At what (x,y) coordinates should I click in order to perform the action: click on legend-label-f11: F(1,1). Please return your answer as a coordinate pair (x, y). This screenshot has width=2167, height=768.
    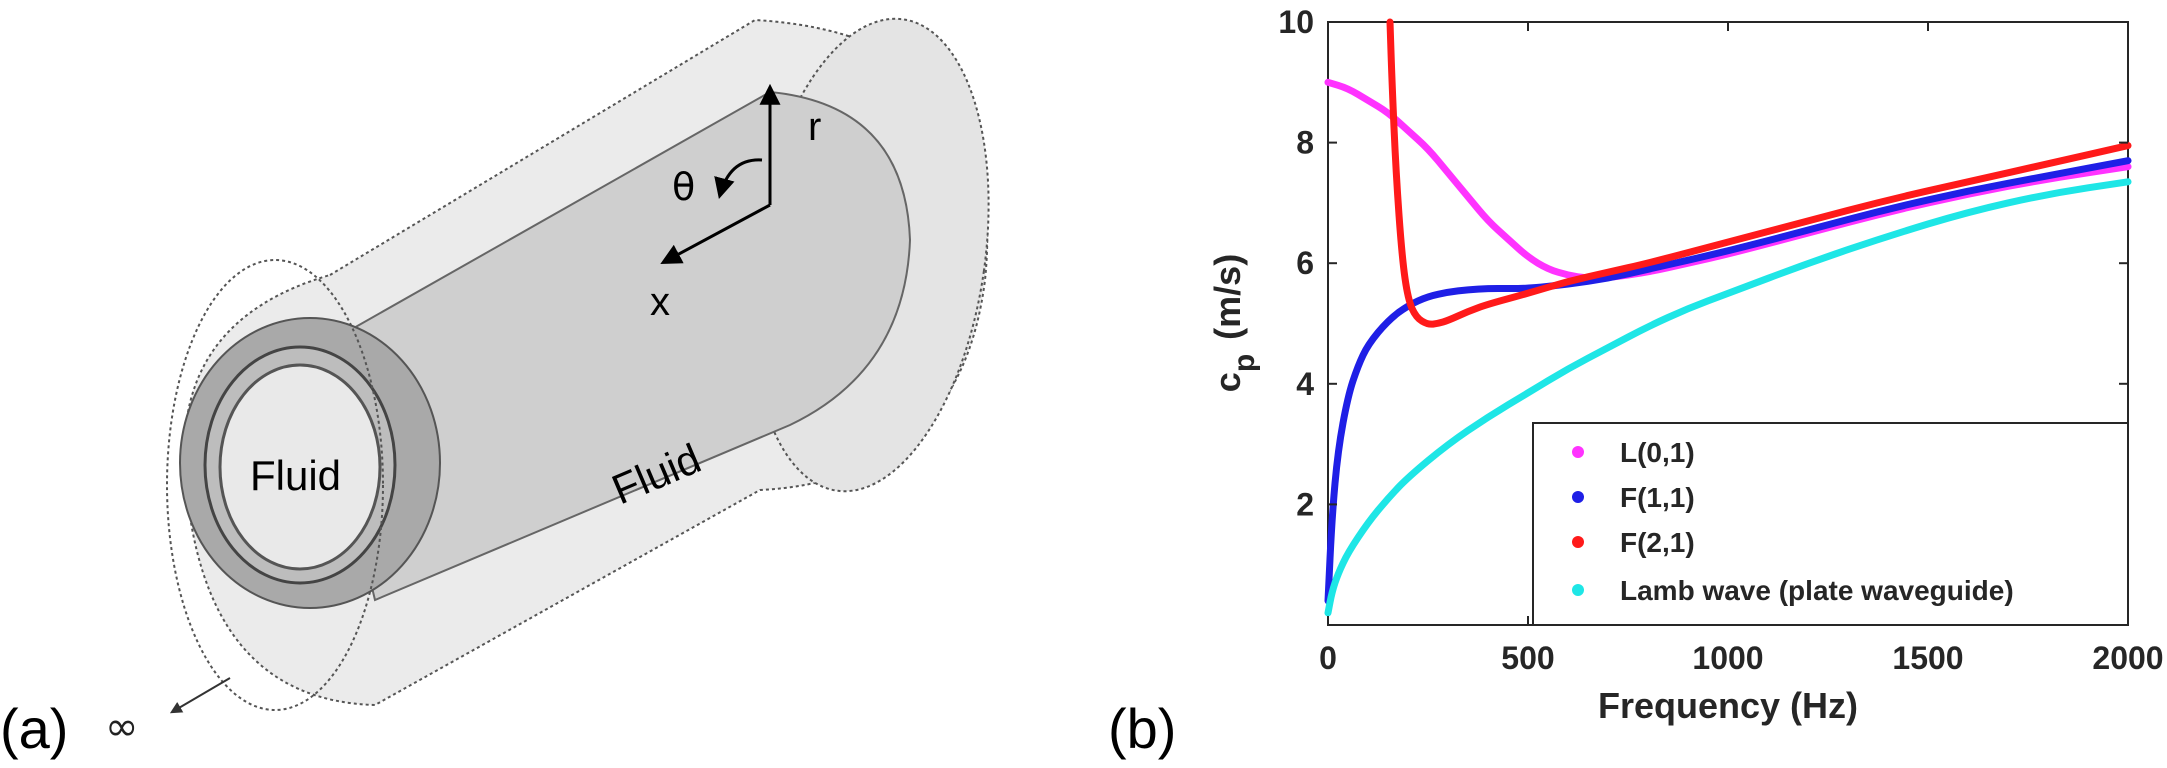
    Looking at the image, I should click on (1657, 497).